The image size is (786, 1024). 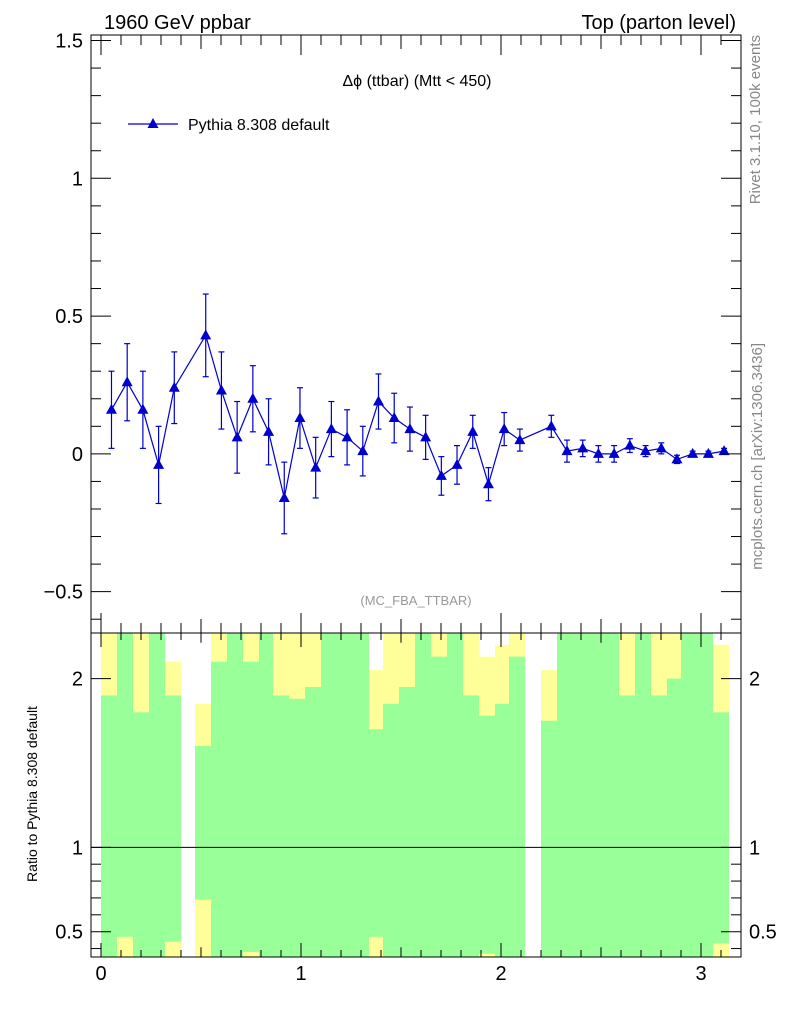 What do you see at coordinates (754, 848) in the screenshot?
I see `ratio-y-tick-label-right: 1` at bounding box center [754, 848].